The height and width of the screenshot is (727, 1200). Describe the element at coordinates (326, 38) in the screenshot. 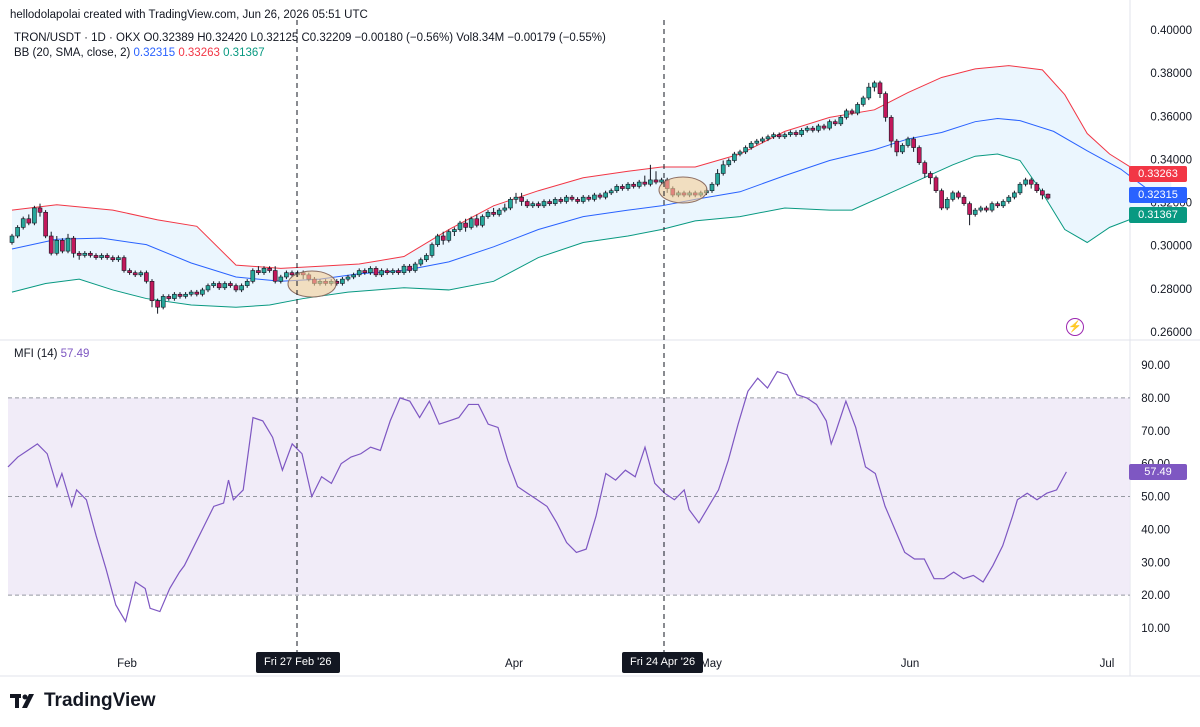

I see `close-value: C0.32209` at that location.